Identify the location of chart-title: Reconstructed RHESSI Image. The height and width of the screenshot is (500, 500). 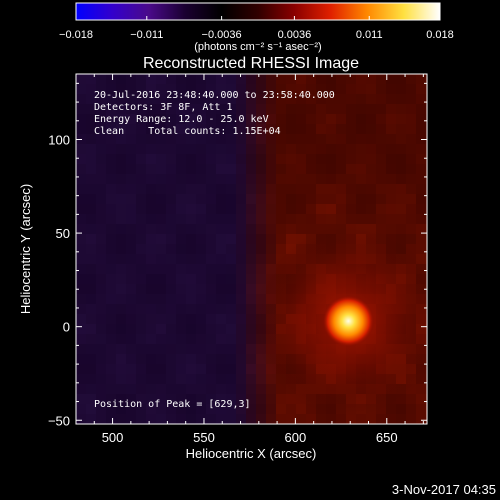
(251, 63).